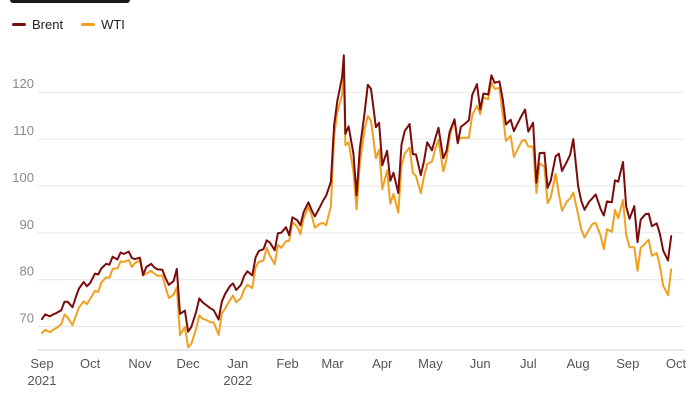 The height and width of the screenshot is (400, 700). I want to click on x-tick-year-label: 2021, so click(42, 380).